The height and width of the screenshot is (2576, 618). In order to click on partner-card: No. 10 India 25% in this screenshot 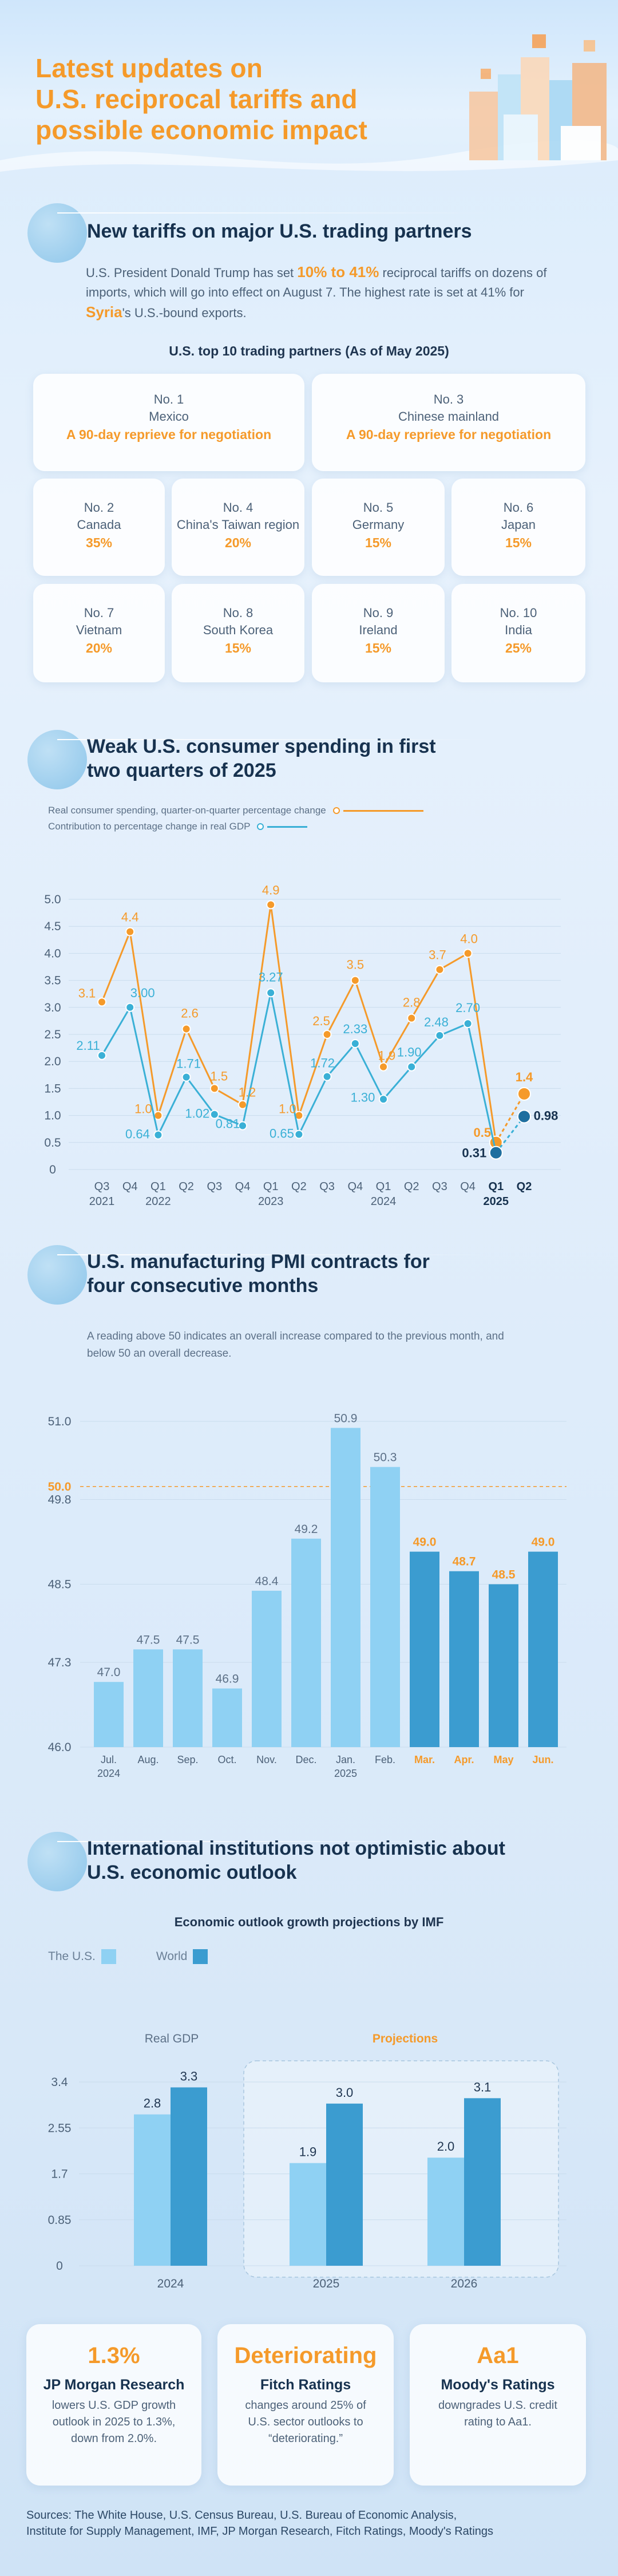, I will do `click(518, 633)`.